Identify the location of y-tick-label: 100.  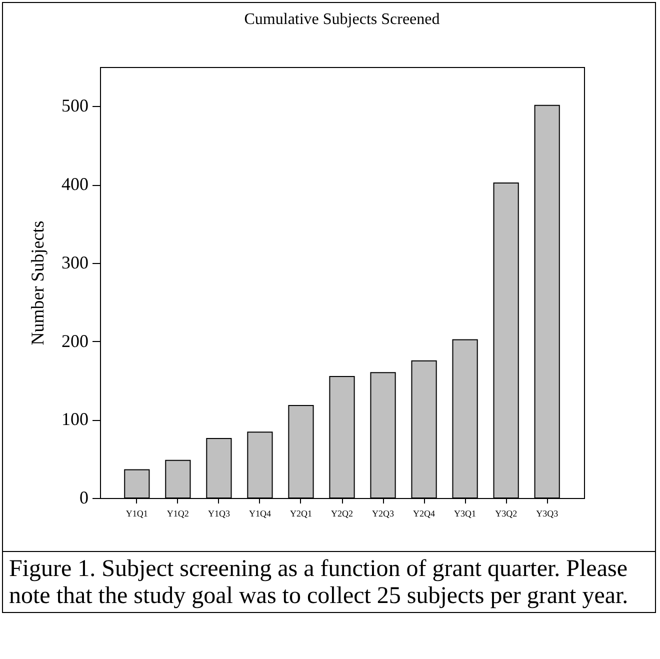
(75, 419).